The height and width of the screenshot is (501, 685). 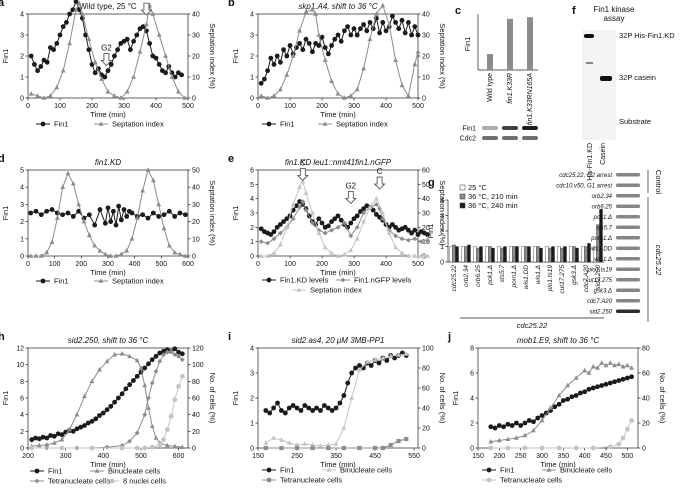 I want to click on panel-title: skp1.A4, shift to 36 °C, so click(x=337, y=6).